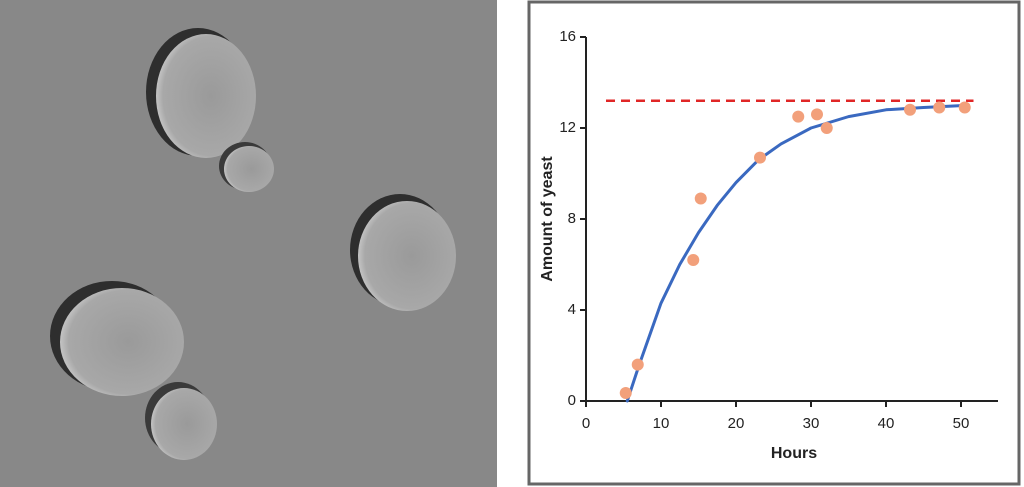  I want to click on x-tick-label: 50, so click(961, 423).